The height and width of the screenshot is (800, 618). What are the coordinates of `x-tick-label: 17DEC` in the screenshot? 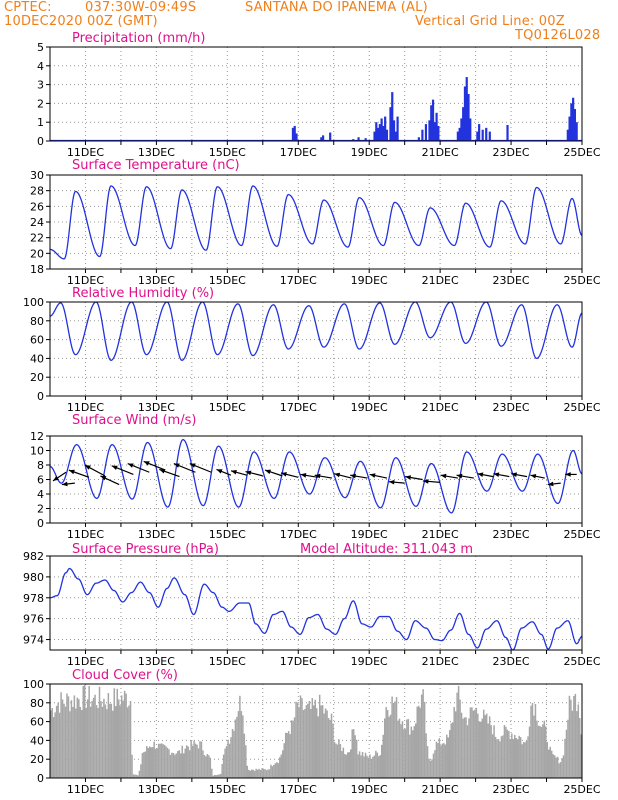 It's located at (298, 152).